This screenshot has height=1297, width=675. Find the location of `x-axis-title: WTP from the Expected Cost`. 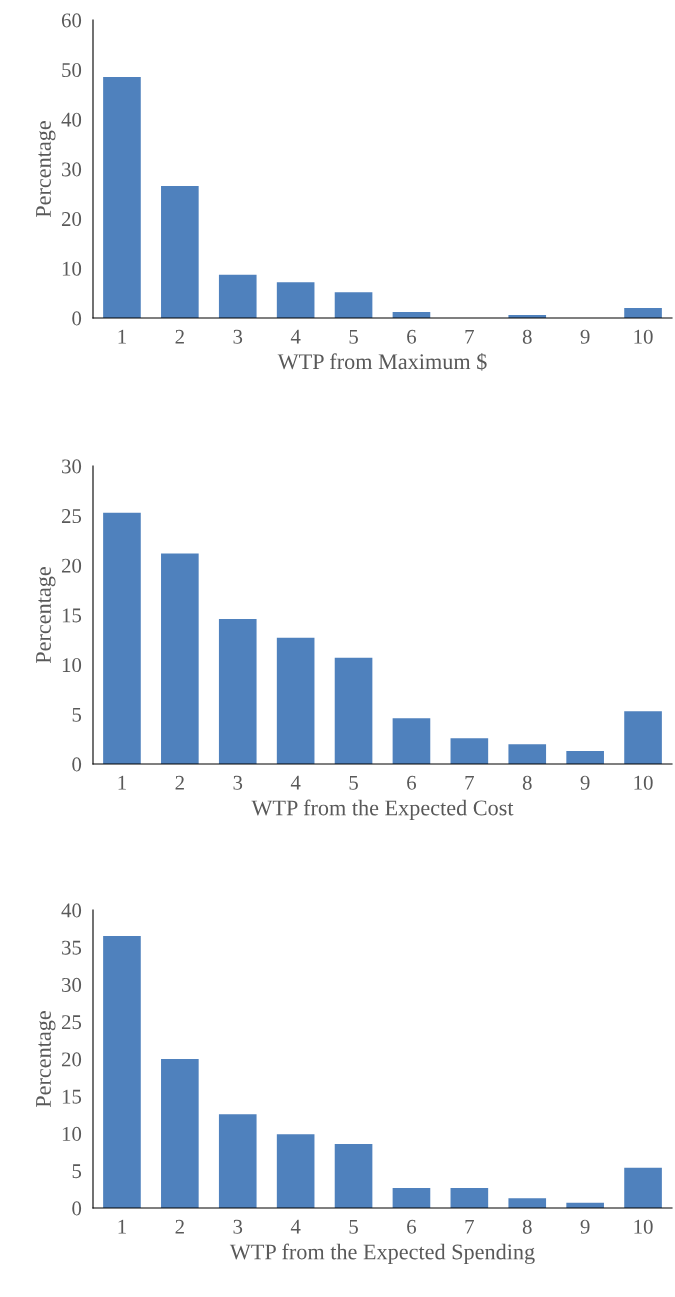

x-axis-title: WTP from the Expected Cost is located at coordinates (382, 809).